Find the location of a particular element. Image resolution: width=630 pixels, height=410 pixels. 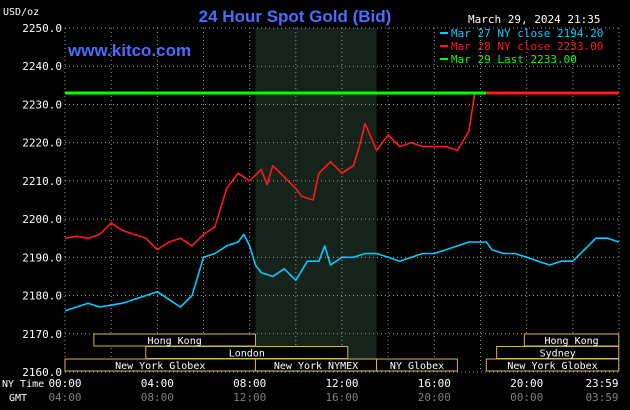

gmt-time-tick: 00:00 is located at coordinates (526, 397).